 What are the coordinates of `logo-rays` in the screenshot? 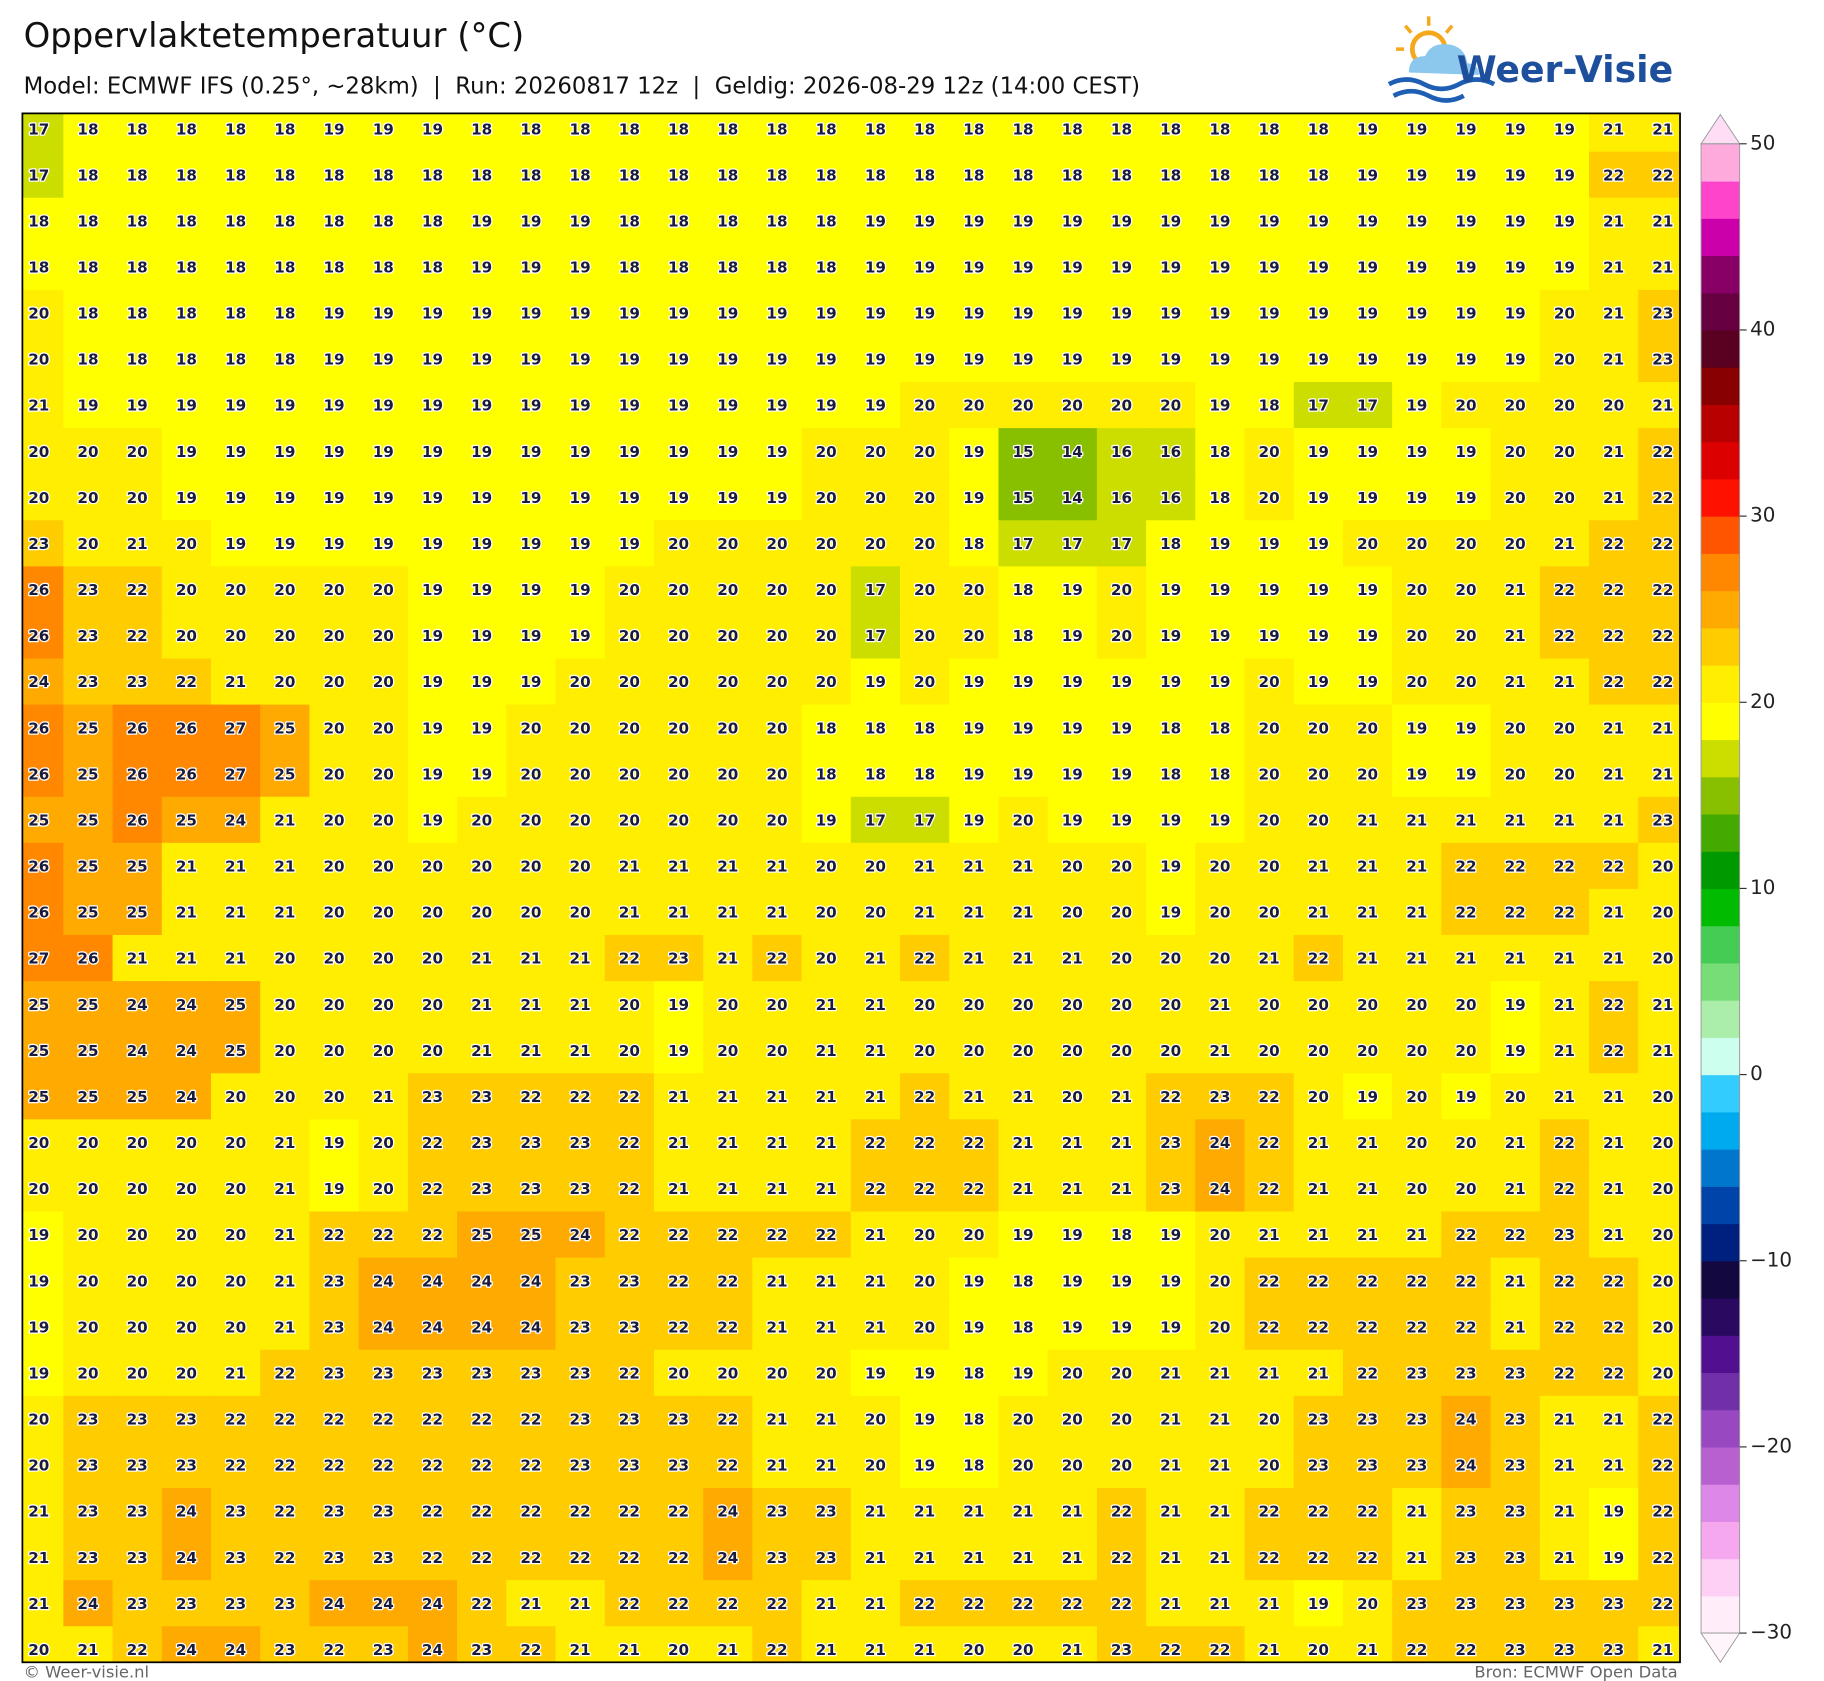 It's located at (1424, 33).